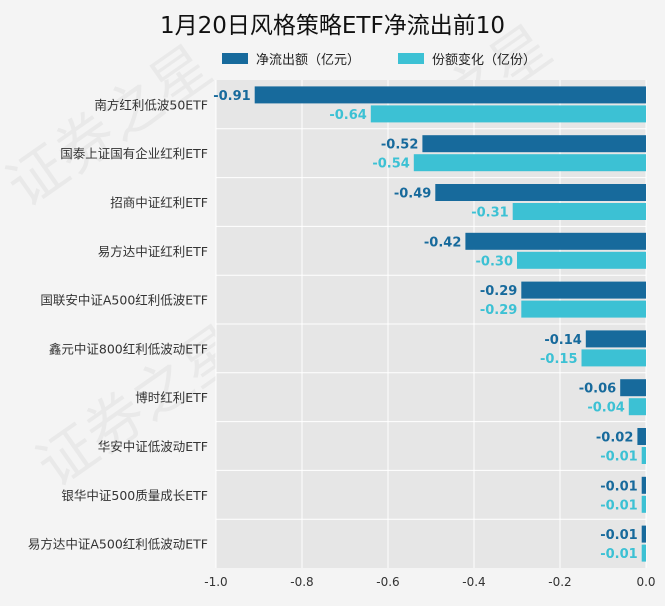 This screenshot has width=665, height=606. What do you see at coordinates (215, 582) in the screenshot?
I see `x-tick-label: -1.0` at bounding box center [215, 582].